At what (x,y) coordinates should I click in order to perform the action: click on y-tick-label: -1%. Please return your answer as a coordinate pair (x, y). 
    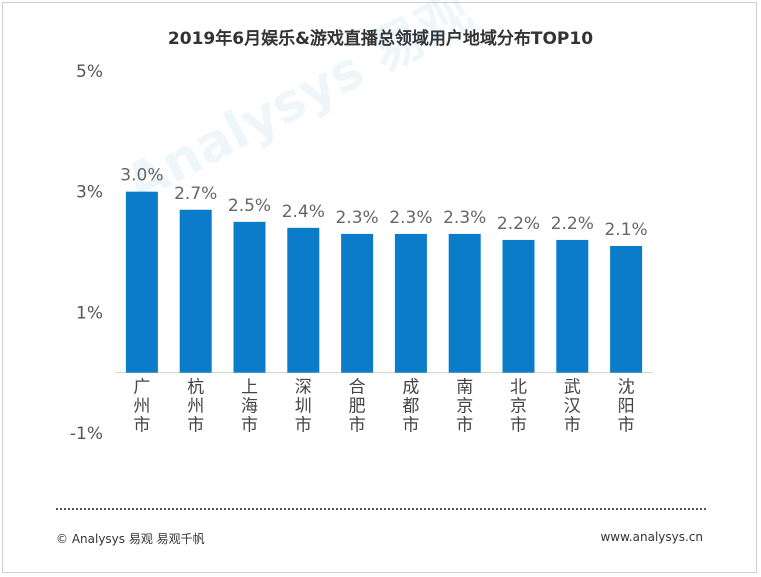
    Looking at the image, I should click on (86, 434).